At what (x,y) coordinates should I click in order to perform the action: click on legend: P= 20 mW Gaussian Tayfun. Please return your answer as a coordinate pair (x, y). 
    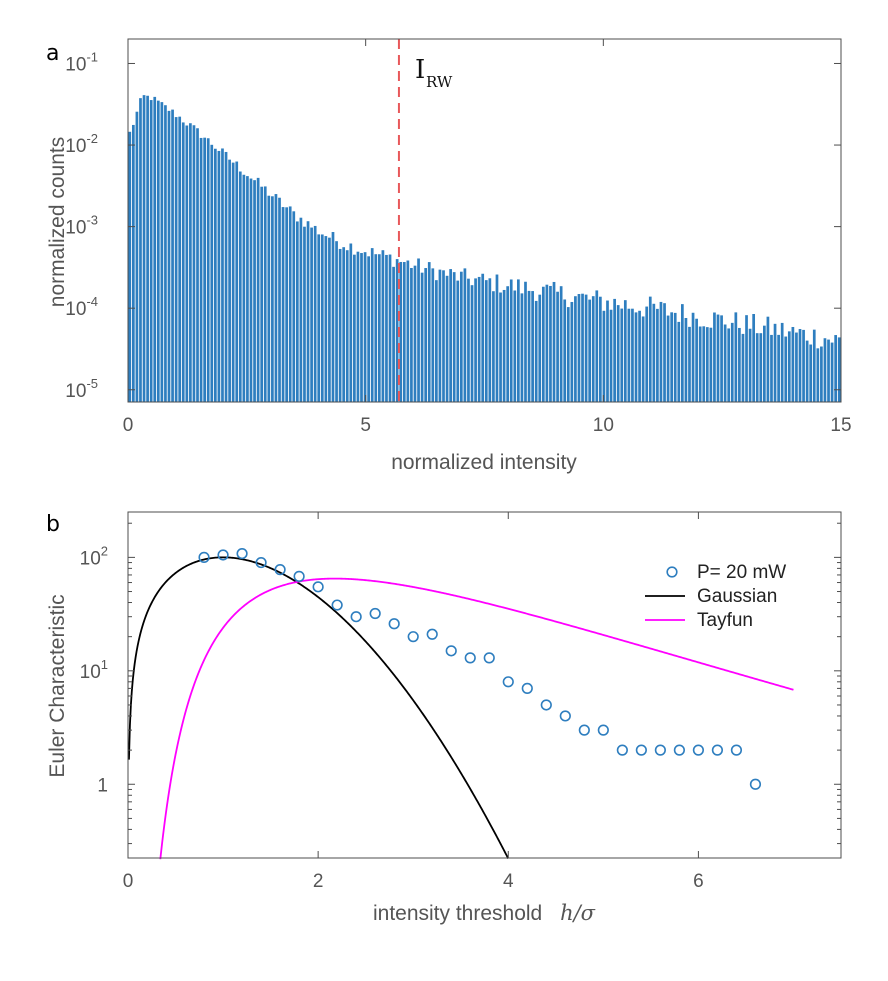
    Looking at the image, I should click on (715, 596).